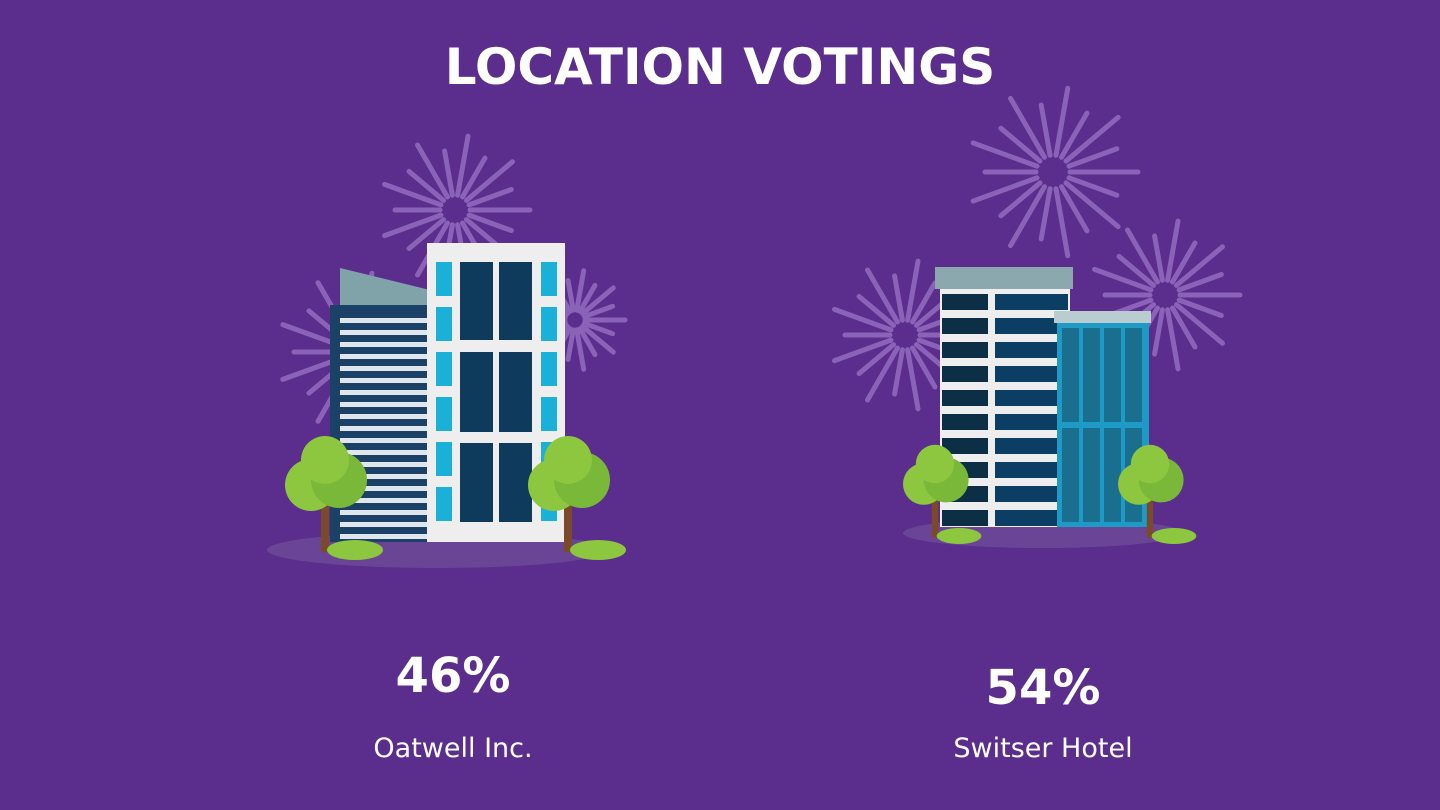 The image size is (1440, 810). I want to click on option-name: Oatwell Inc., so click(453, 748).